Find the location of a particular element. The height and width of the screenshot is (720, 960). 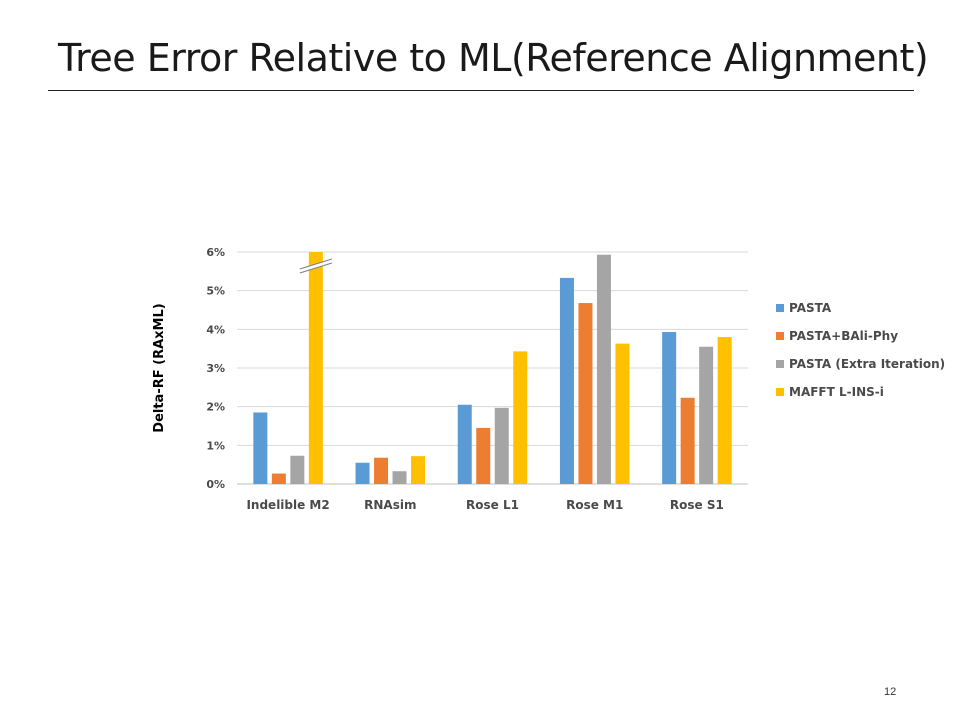

legend-label: PASTA (Extra Iteration) is located at coordinates (867, 364).